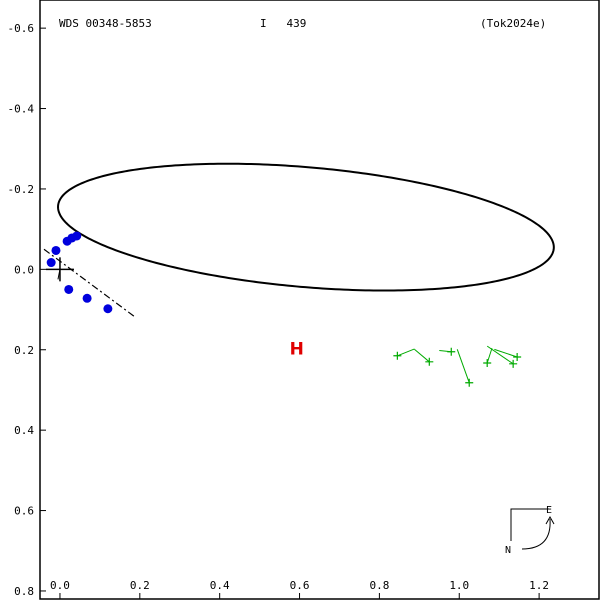 This screenshot has width=600, height=600. Describe the element at coordinates (27, 310) in the screenshot. I see `y-axis-ticks: 0.8 0.6 0.4 0.2 0.0 -0.2 -0.4 -0.6` at that location.